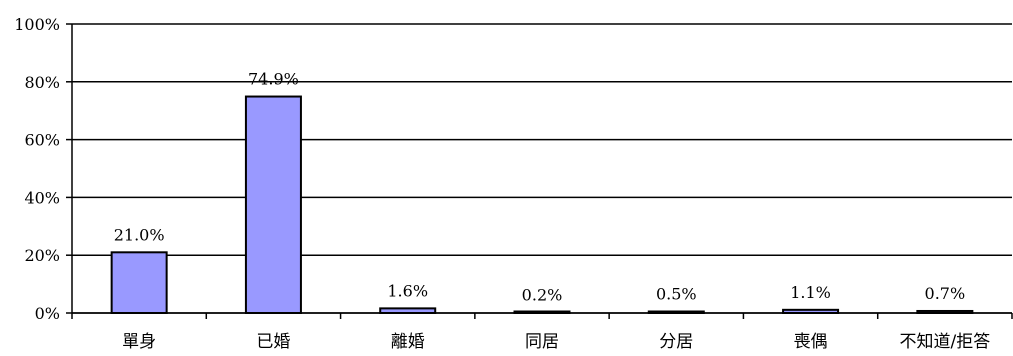  What do you see at coordinates (42, 255) in the screenshot?
I see `y-tick-label: 20%` at bounding box center [42, 255].